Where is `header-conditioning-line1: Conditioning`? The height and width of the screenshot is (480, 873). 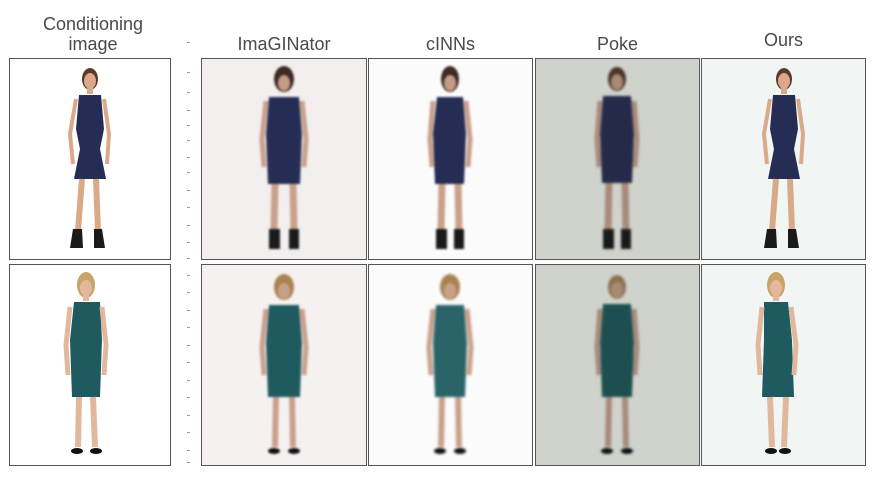 header-conditioning-line1: Conditioning is located at coordinates (93, 24).